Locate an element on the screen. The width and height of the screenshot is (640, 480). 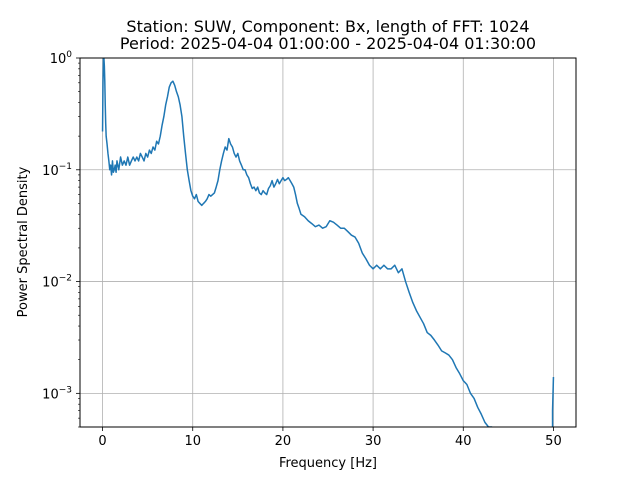
x-tick-label: 0 is located at coordinates (102, 441).